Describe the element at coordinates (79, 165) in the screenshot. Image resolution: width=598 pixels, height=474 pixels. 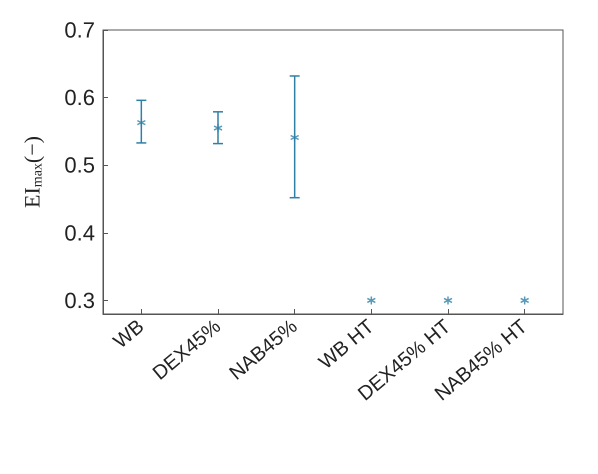
I see `y-tick-label: 0.5` at that location.